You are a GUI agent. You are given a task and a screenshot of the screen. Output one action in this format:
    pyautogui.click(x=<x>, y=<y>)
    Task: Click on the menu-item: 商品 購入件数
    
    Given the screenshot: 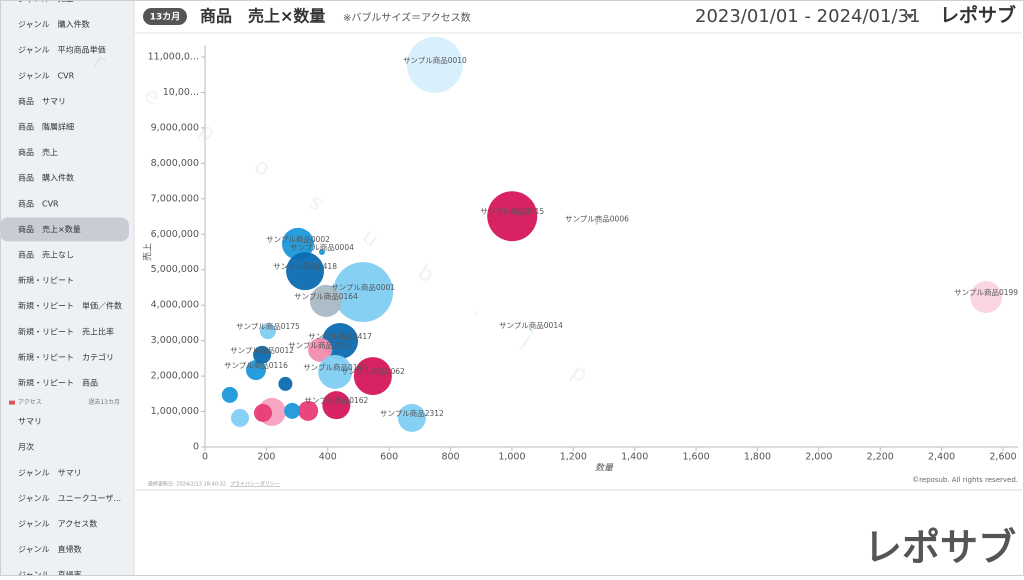 What is the action you would take?
    pyautogui.click(x=46, y=178)
    